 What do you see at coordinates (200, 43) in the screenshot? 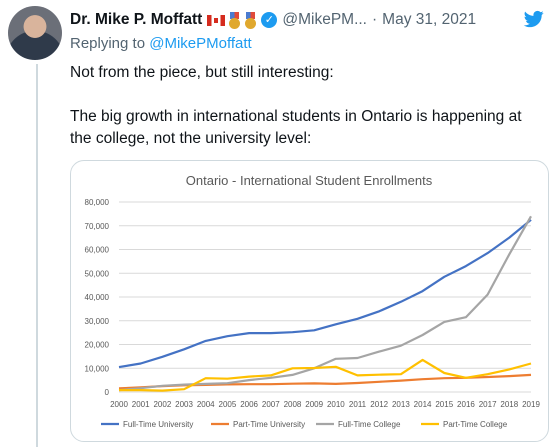
I see `replying-handle-link: @MikePMoffatt` at bounding box center [200, 43].